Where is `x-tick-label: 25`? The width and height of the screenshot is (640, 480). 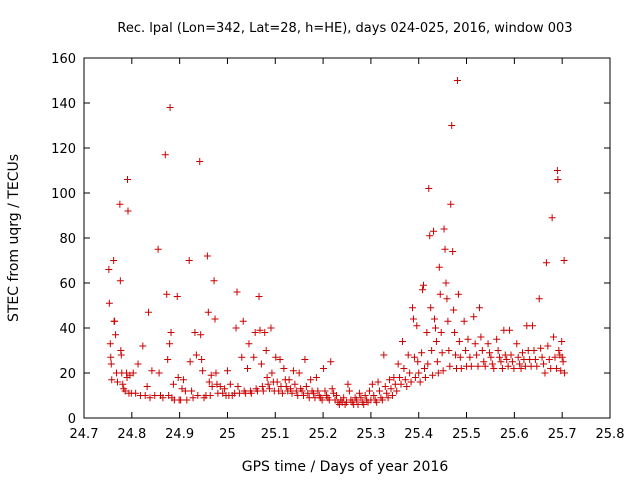 x-tick-label: 25 is located at coordinates (227, 434).